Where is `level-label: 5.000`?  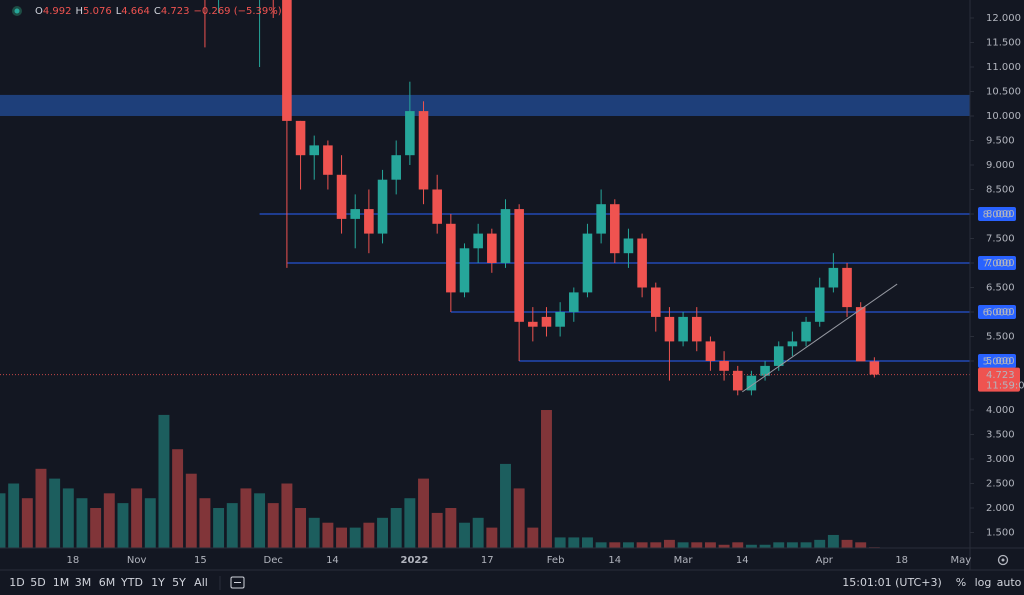 level-label: 5.000 is located at coordinates (997, 362).